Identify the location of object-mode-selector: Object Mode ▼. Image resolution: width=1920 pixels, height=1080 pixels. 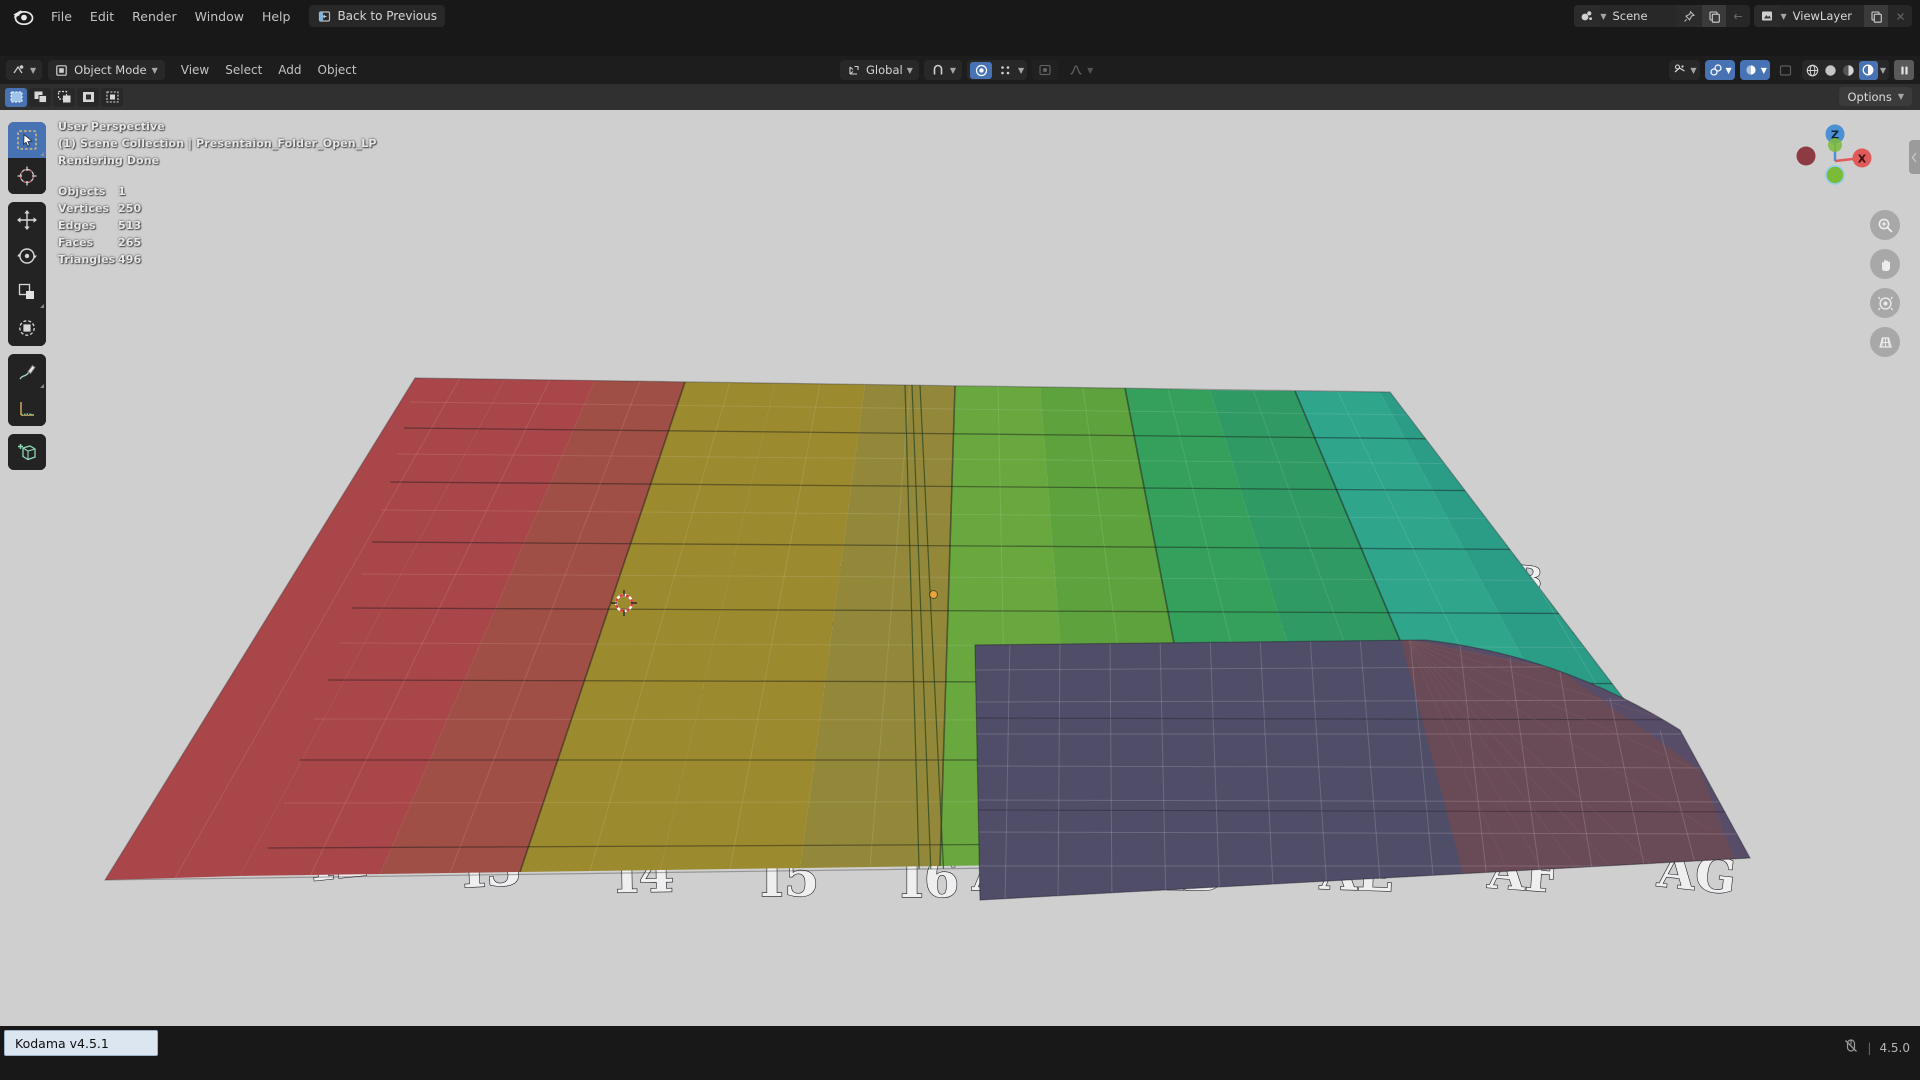
(106, 70).